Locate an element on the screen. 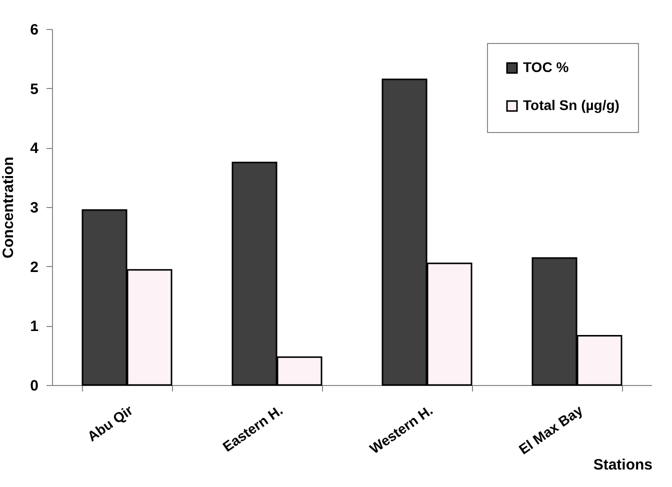 This screenshot has width=672, height=487. y-tick-label: 2 is located at coordinates (34, 267).